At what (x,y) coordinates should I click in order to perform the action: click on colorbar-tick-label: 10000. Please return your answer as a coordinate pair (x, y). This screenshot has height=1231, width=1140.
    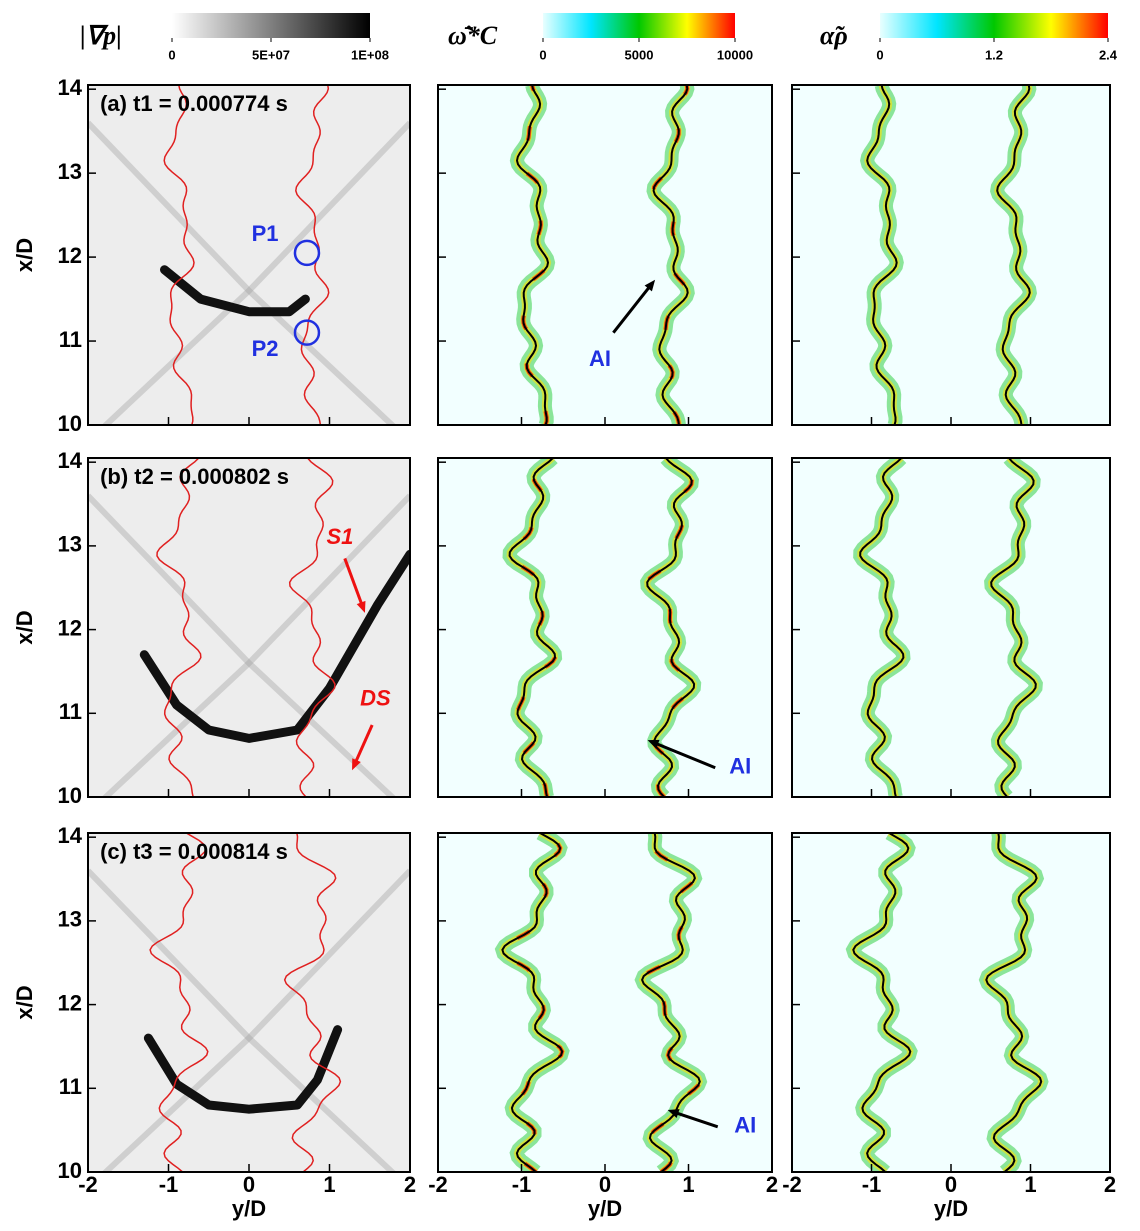
    Looking at the image, I should click on (735, 54).